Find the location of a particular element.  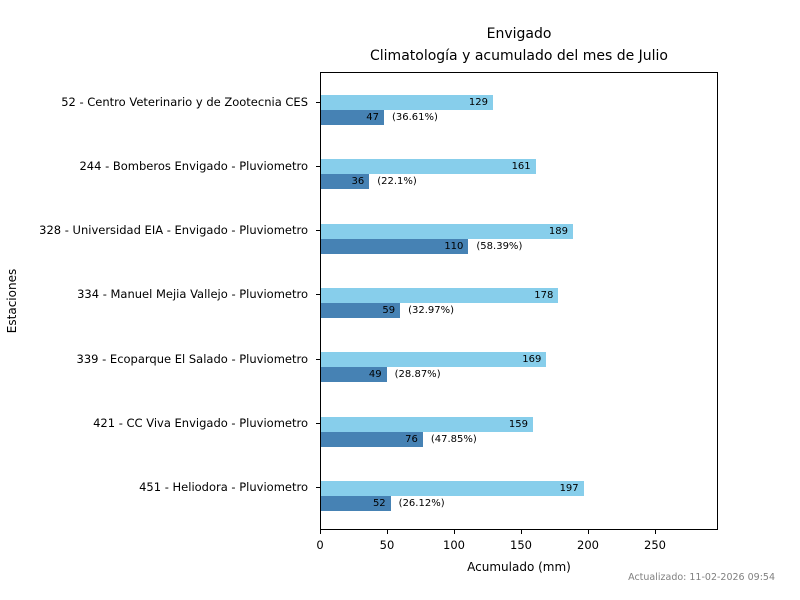

accumulated-line: 36 (22.1%) is located at coordinates (519, 181).